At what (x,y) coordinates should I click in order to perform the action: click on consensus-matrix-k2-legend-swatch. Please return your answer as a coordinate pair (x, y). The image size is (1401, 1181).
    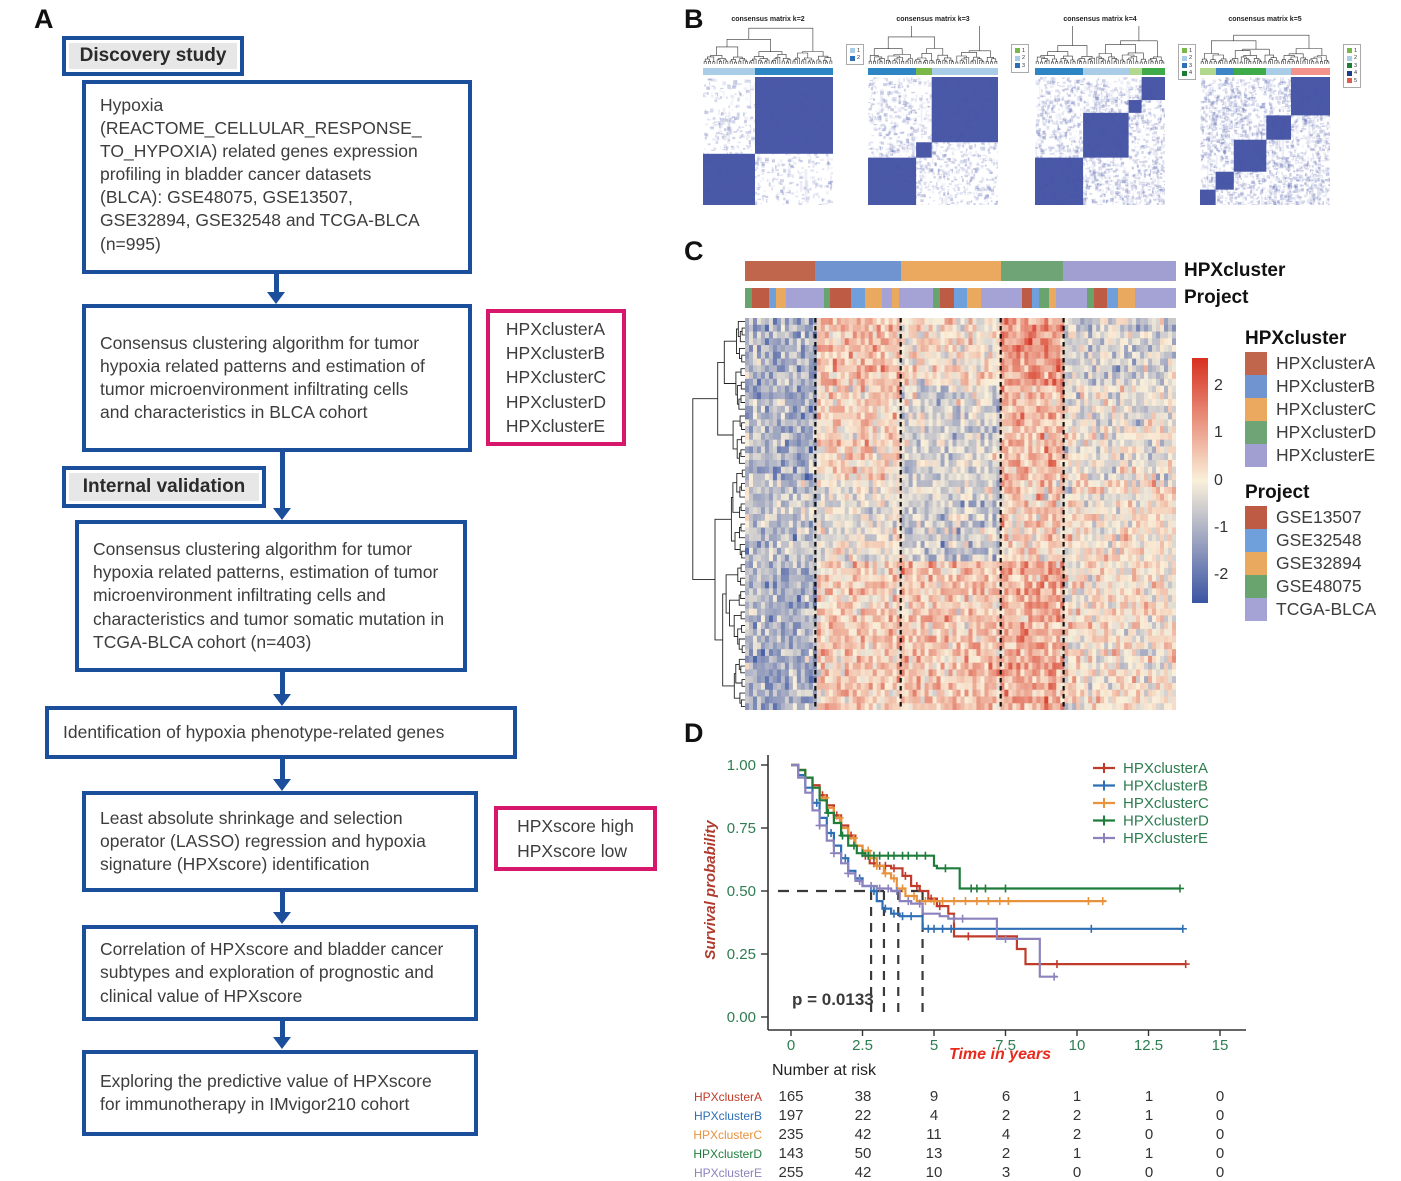
    Looking at the image, I should click on (852, 51).